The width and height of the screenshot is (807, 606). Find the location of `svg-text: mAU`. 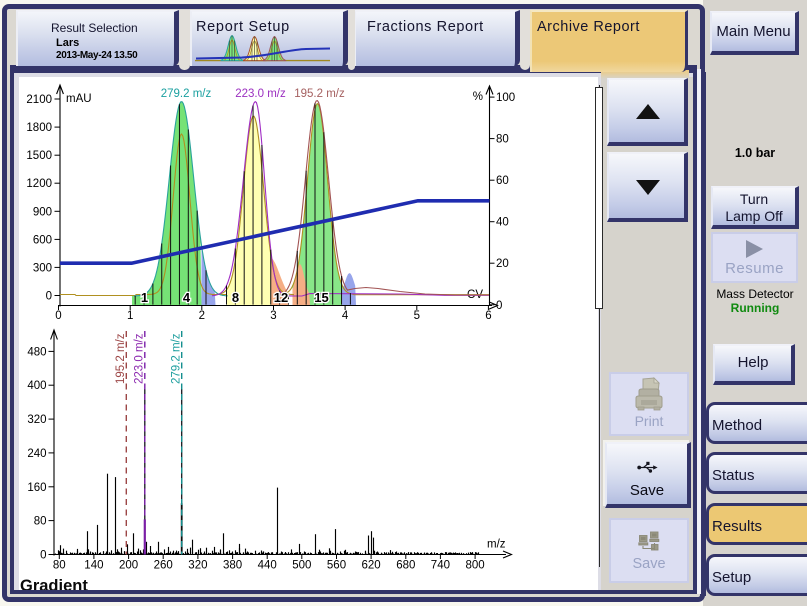

svg-text: mAU is located at coordinates (79, 99).